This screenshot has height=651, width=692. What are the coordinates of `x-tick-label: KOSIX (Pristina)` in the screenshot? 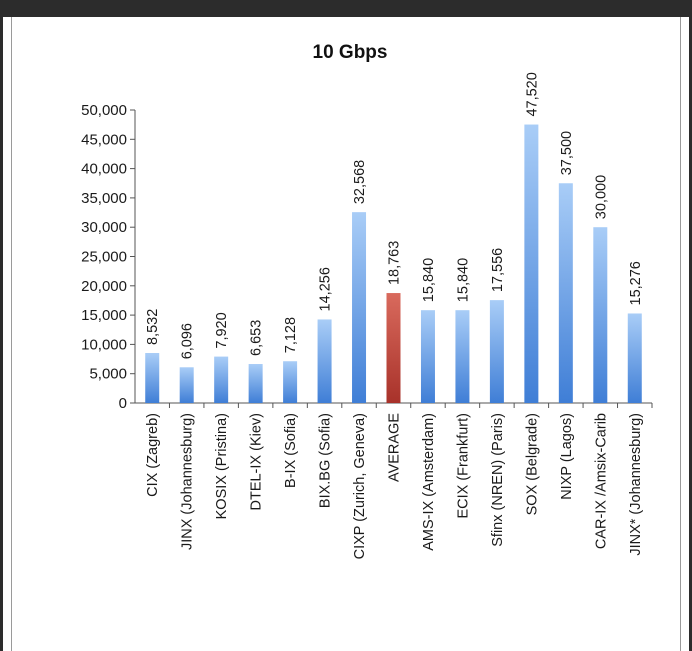 It's located at (222, 466).